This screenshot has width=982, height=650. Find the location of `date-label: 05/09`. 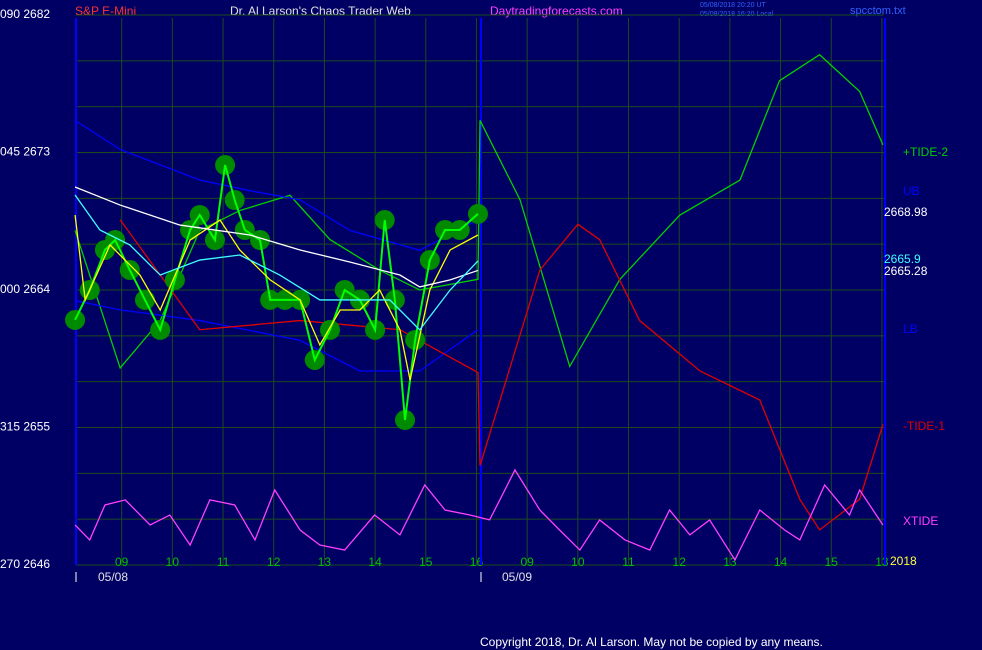

date-label: 05/09 is located at coordinates (517, 577).